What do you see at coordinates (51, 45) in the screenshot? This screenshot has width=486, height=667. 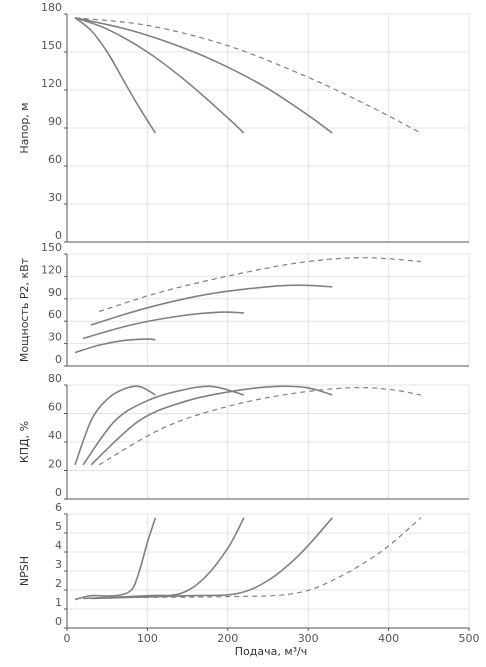 I see `head-ytick-label: 150` at bounding box center [51, 45].